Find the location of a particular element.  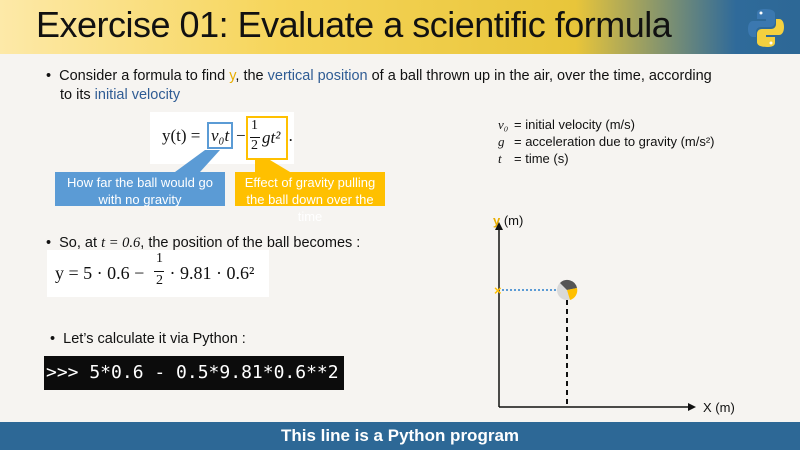

initial-velocity-highlight: initial velocity is located at coordinates (137, 95).